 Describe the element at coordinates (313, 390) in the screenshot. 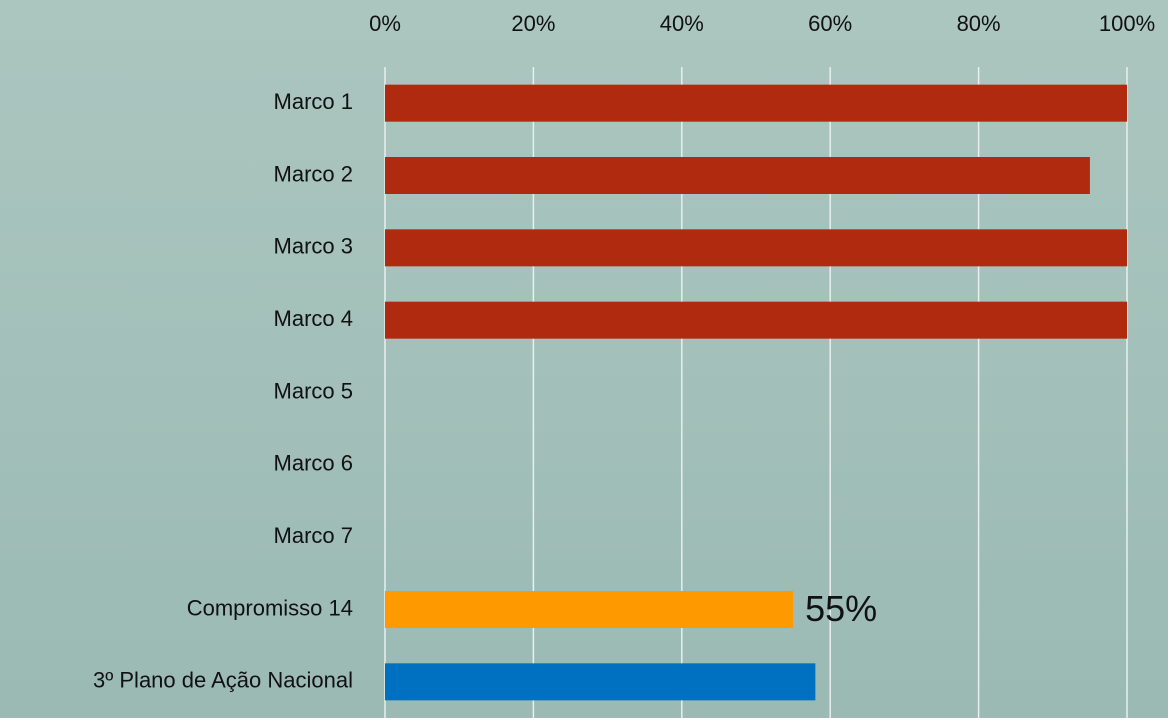

I see `y-tick-label: Marco 5` at that location.